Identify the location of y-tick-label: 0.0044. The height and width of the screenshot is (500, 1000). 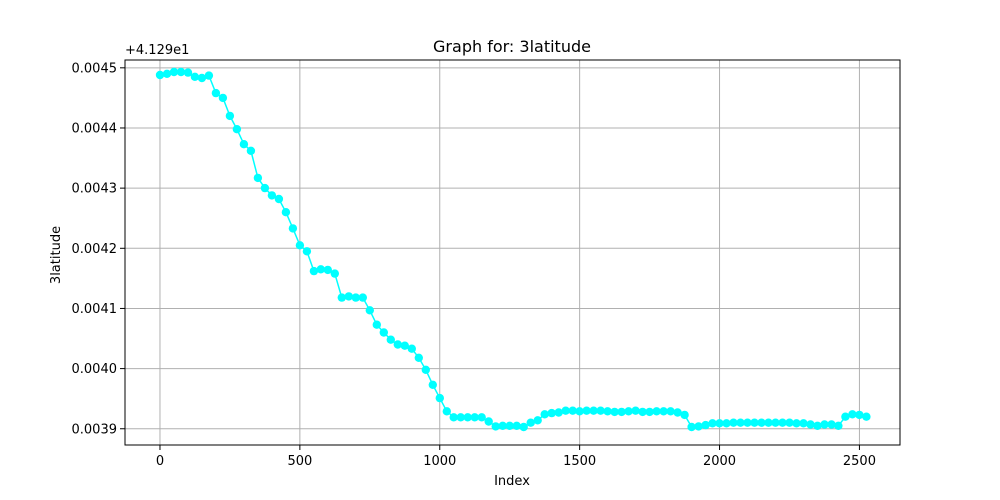
(95, 128).